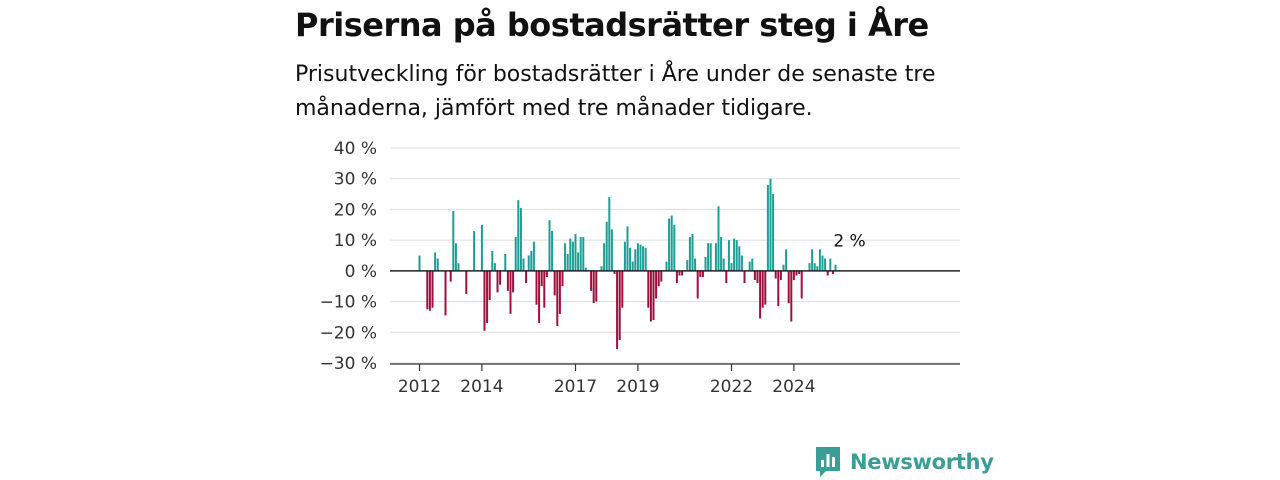 The image size is (1280, 480). What do you see at coordinates (793, 387) in the screenshot?
I see `x-tick-label: 2024` at bounding box center [793, 387].